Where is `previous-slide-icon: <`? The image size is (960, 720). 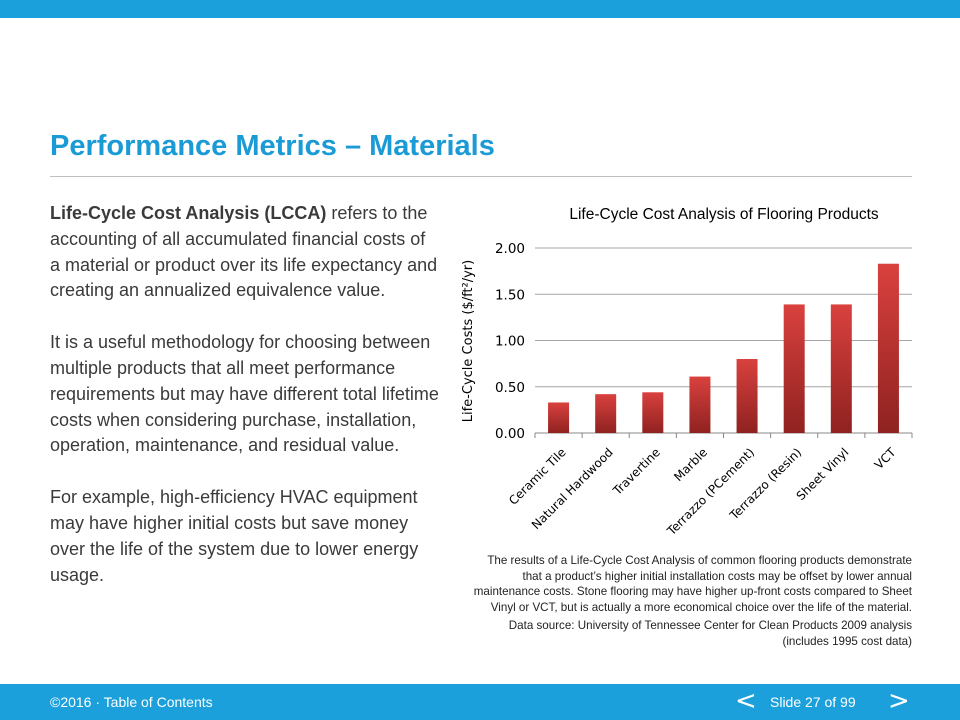
previous-slide-icon: < is located at coordinates (746, 701).